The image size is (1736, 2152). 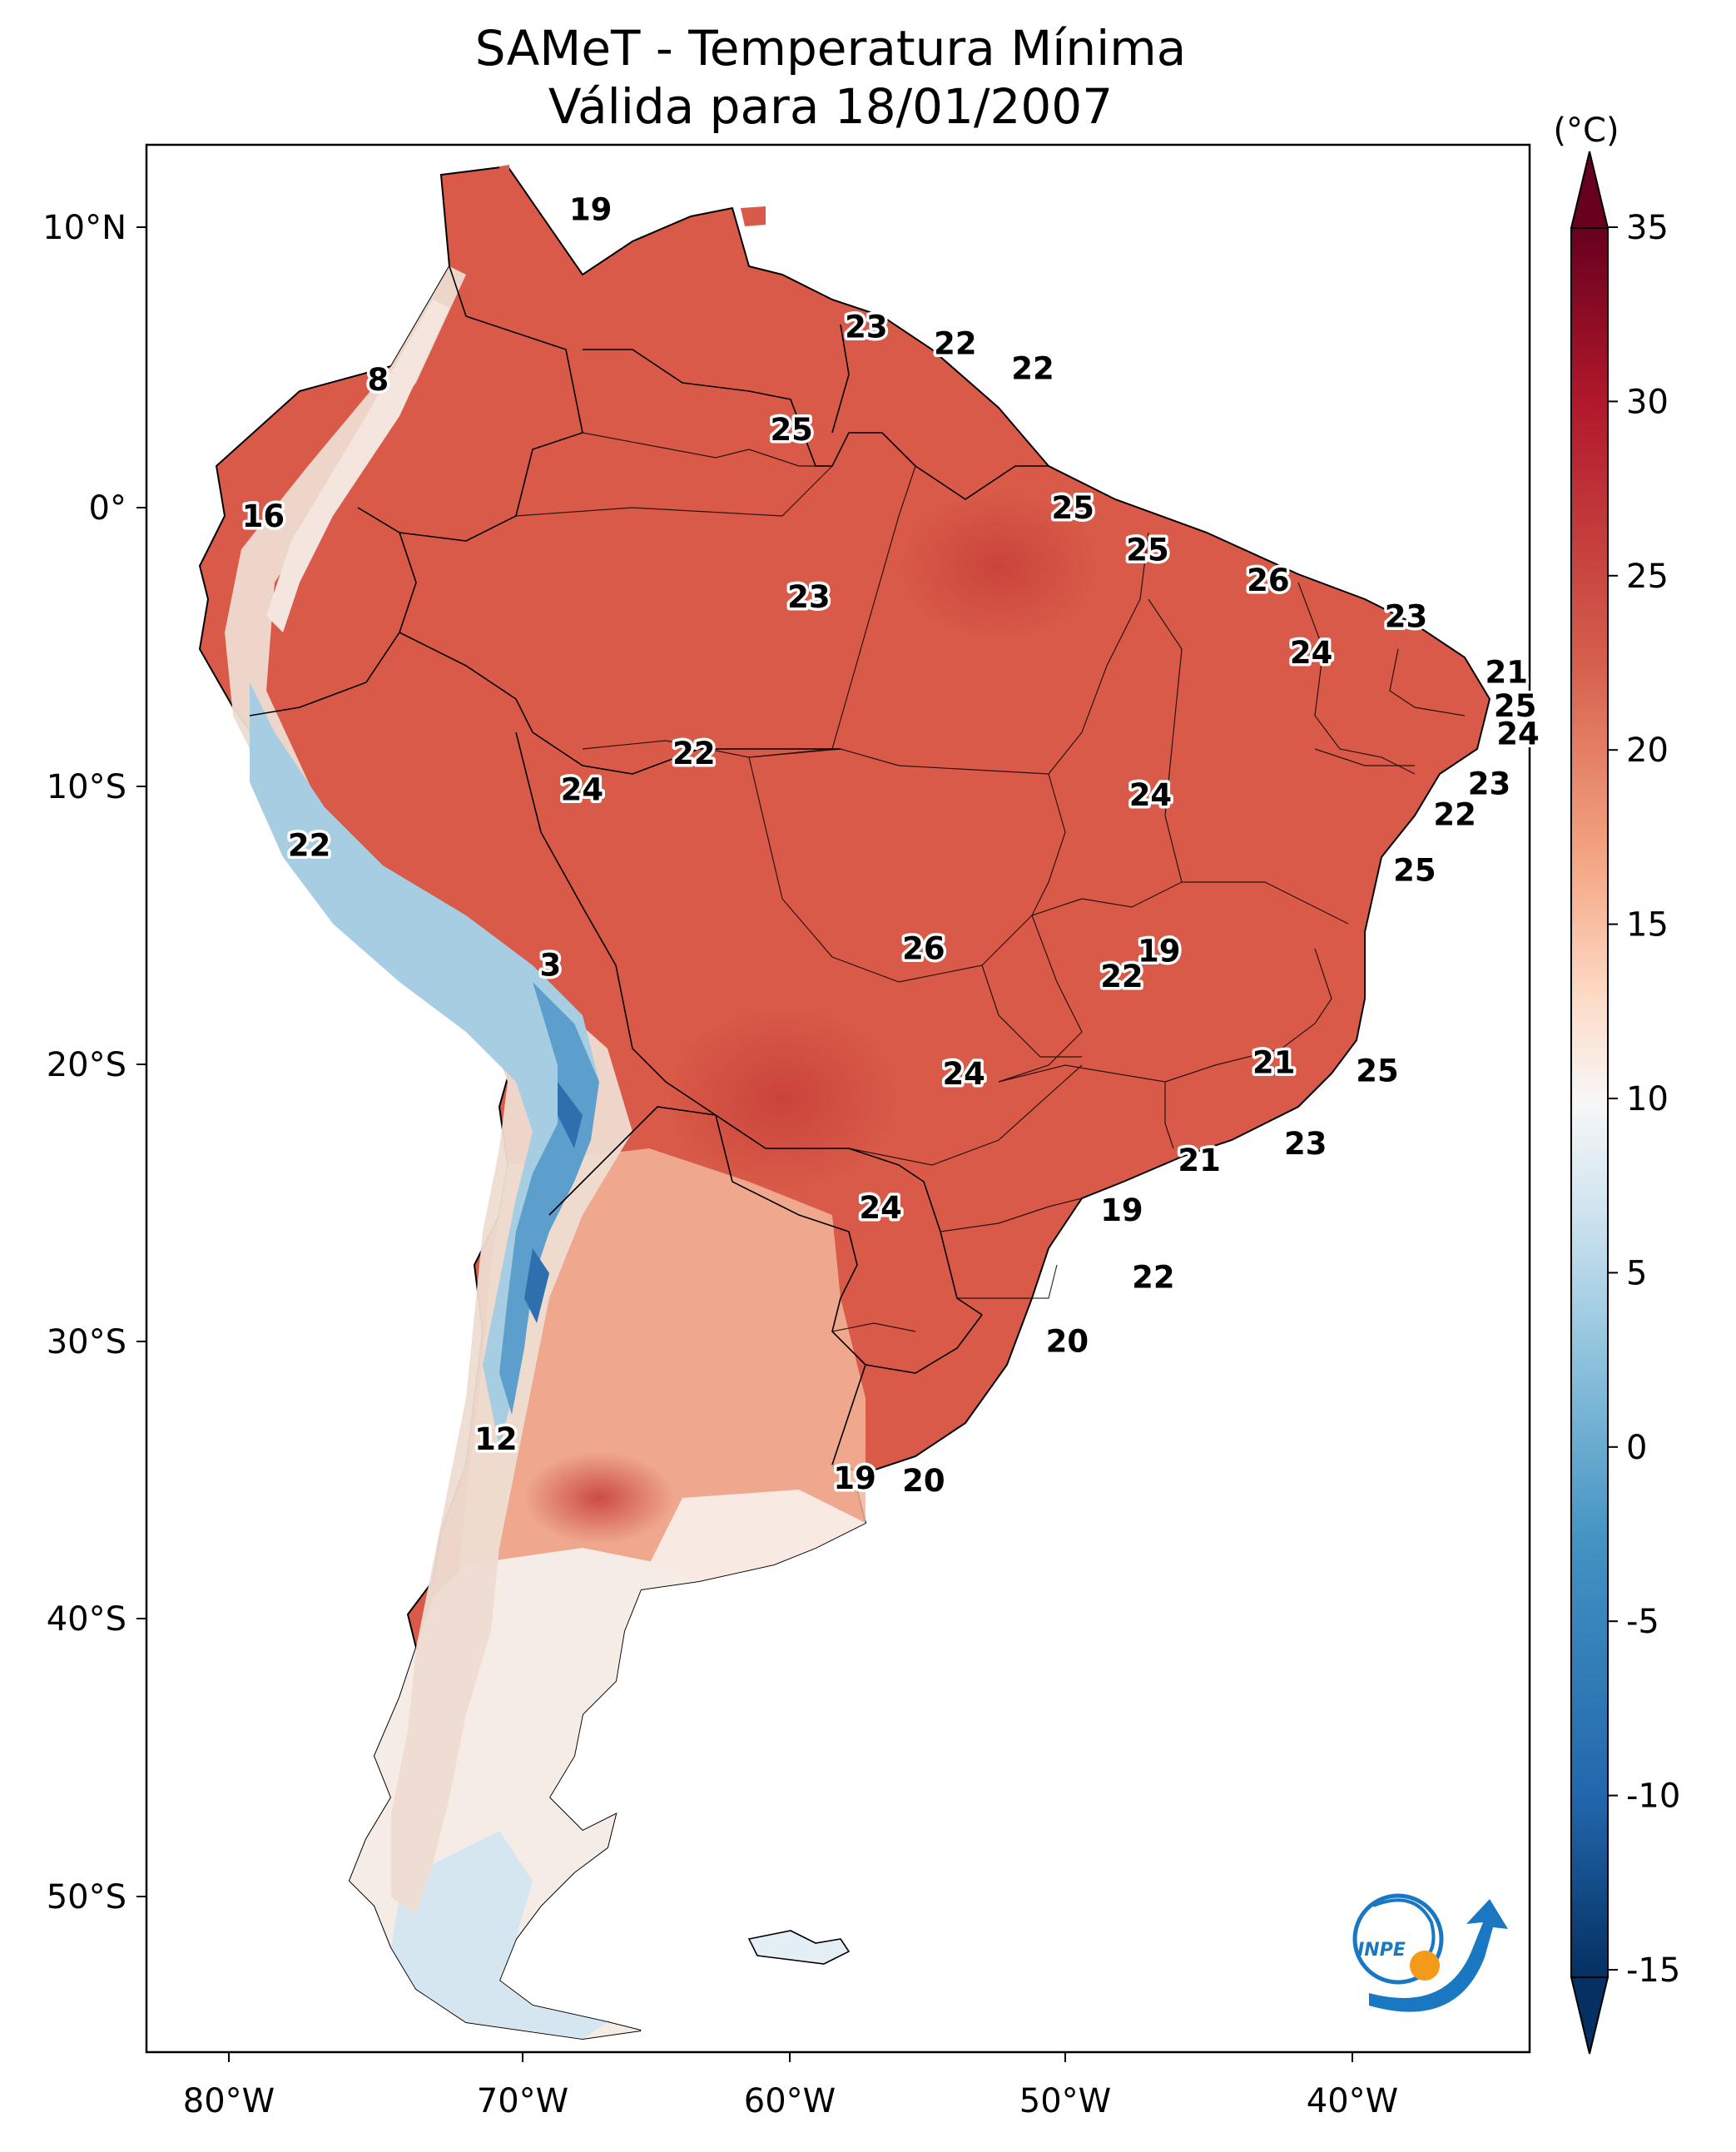 What do you see at coordinates (1590, 2015) in the screenshot?
I see `colorbar-bottom-extend` at bounding box center [1590, 2015].